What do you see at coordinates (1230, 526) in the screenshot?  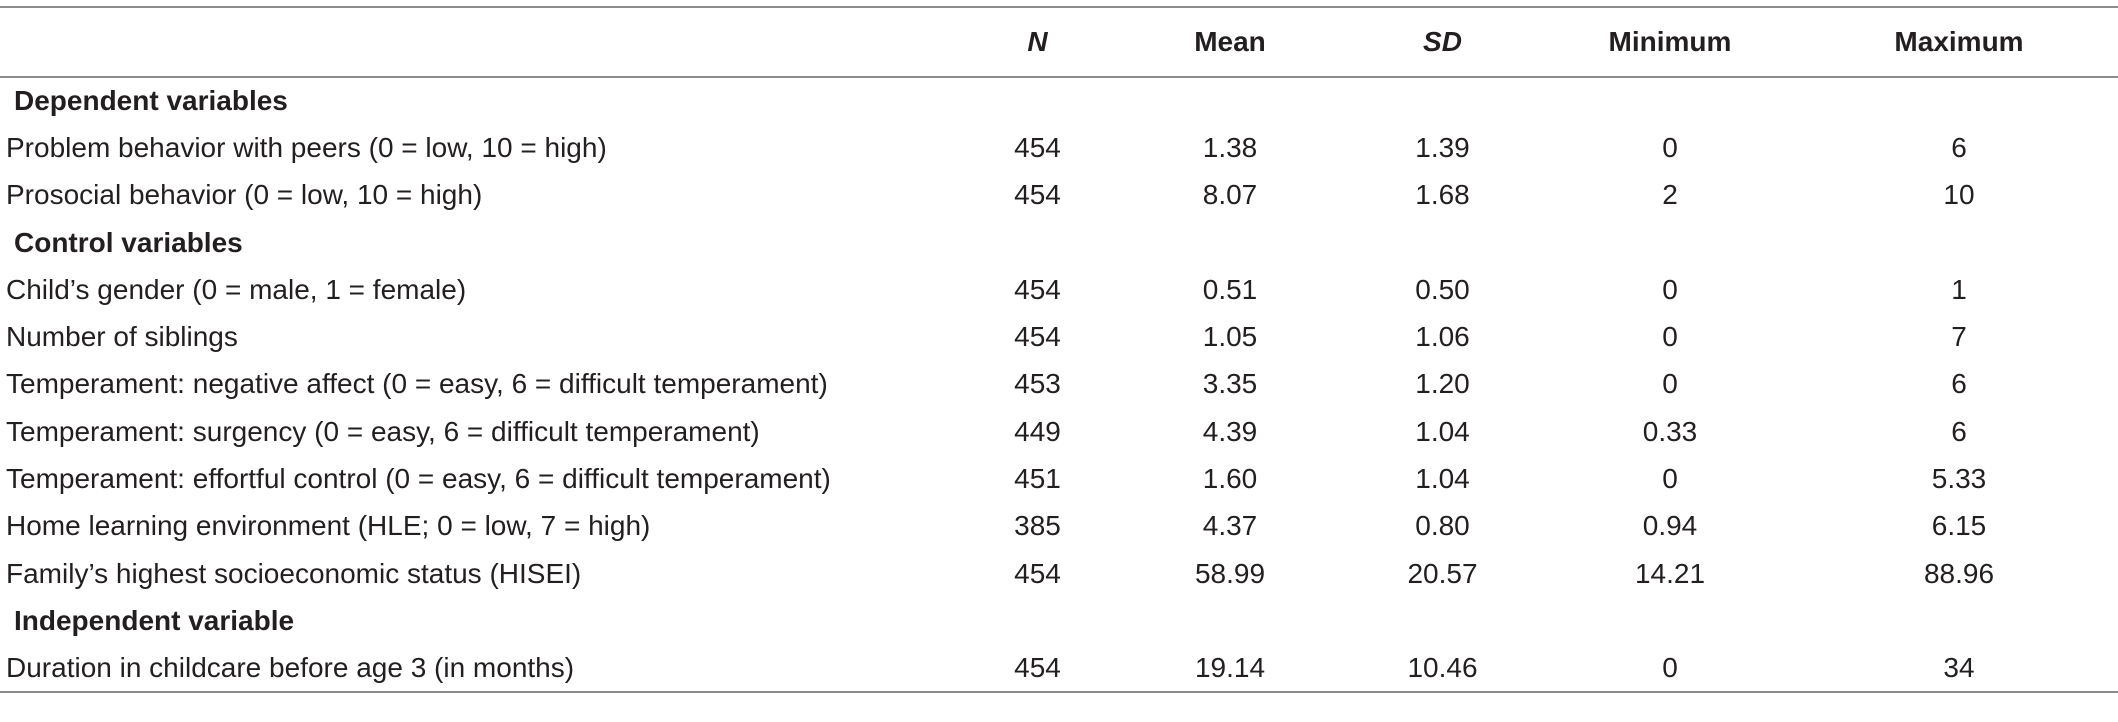 I see `cell-mean: 4.37` at bounding box center [1230, 526].